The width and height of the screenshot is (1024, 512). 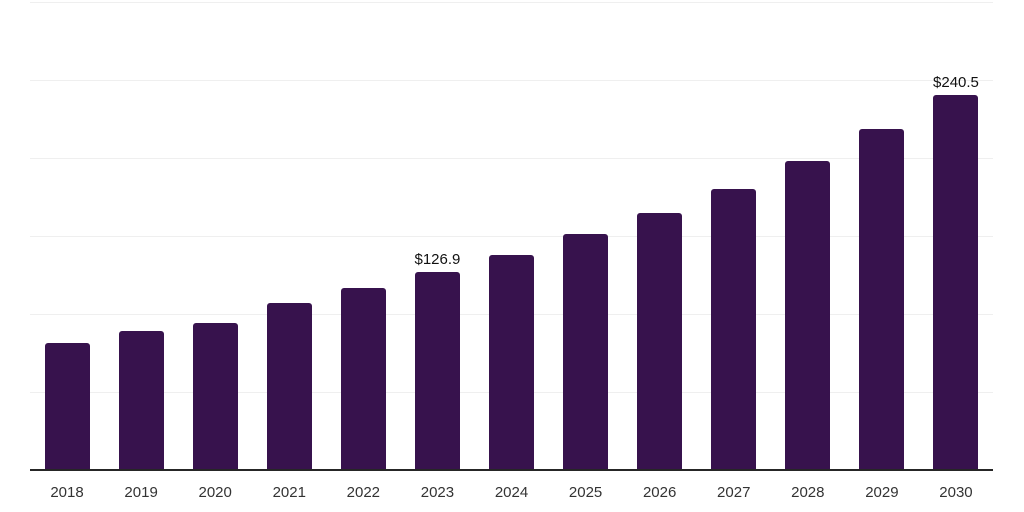 What do you see at coordinates (67, 492) in the screenshot?
I see `x-tick-label-2018: 2018` at bounding box center [67, 492].